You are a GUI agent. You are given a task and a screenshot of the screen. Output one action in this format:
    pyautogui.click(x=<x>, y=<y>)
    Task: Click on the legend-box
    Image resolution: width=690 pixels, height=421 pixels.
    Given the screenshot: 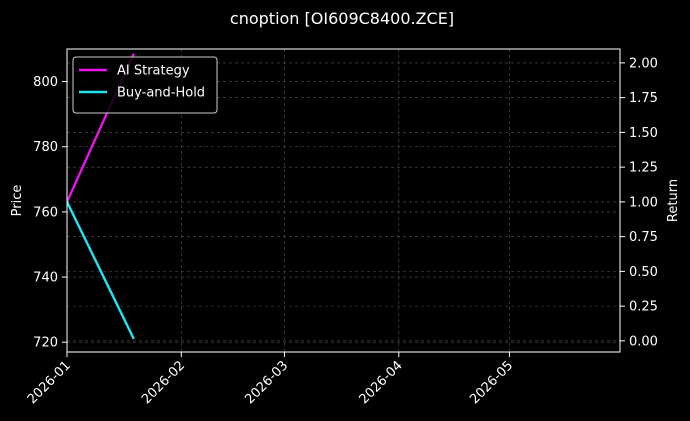 What is the action you would take?
    pyautogui.click(x=145, y=85)
    